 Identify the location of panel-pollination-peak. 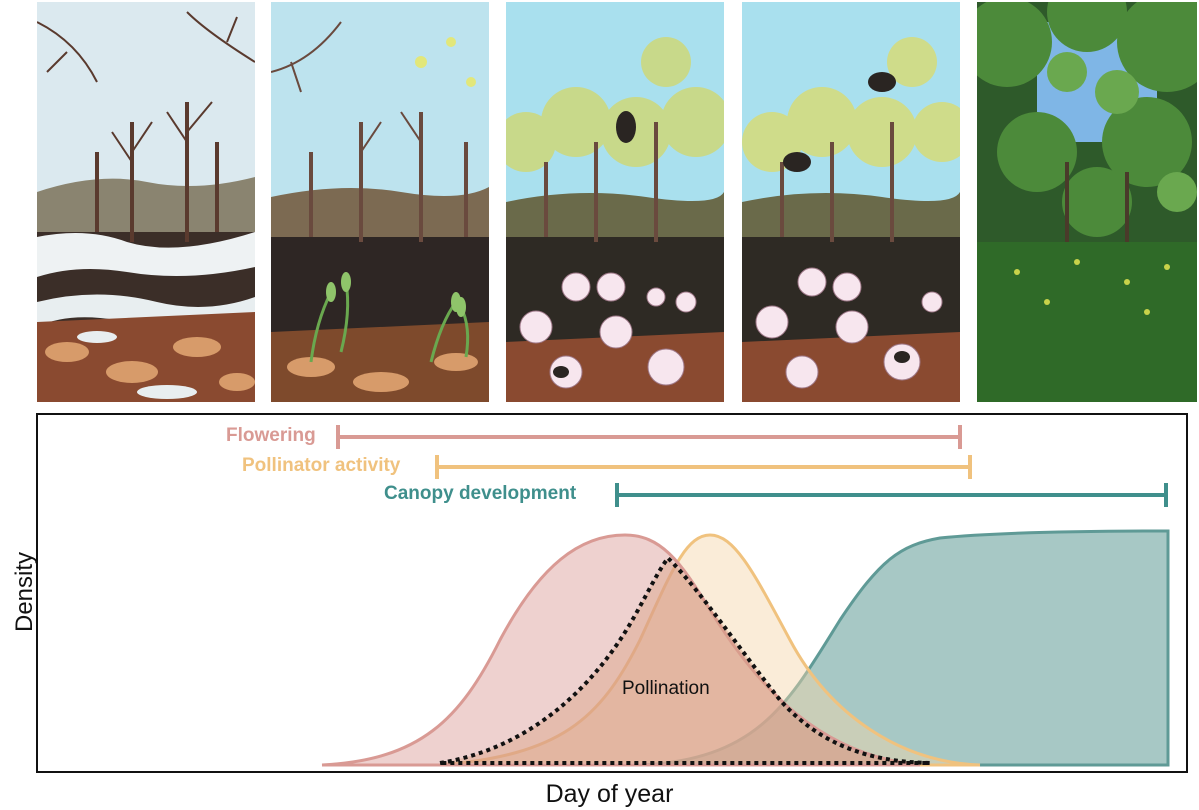
(851, 202).